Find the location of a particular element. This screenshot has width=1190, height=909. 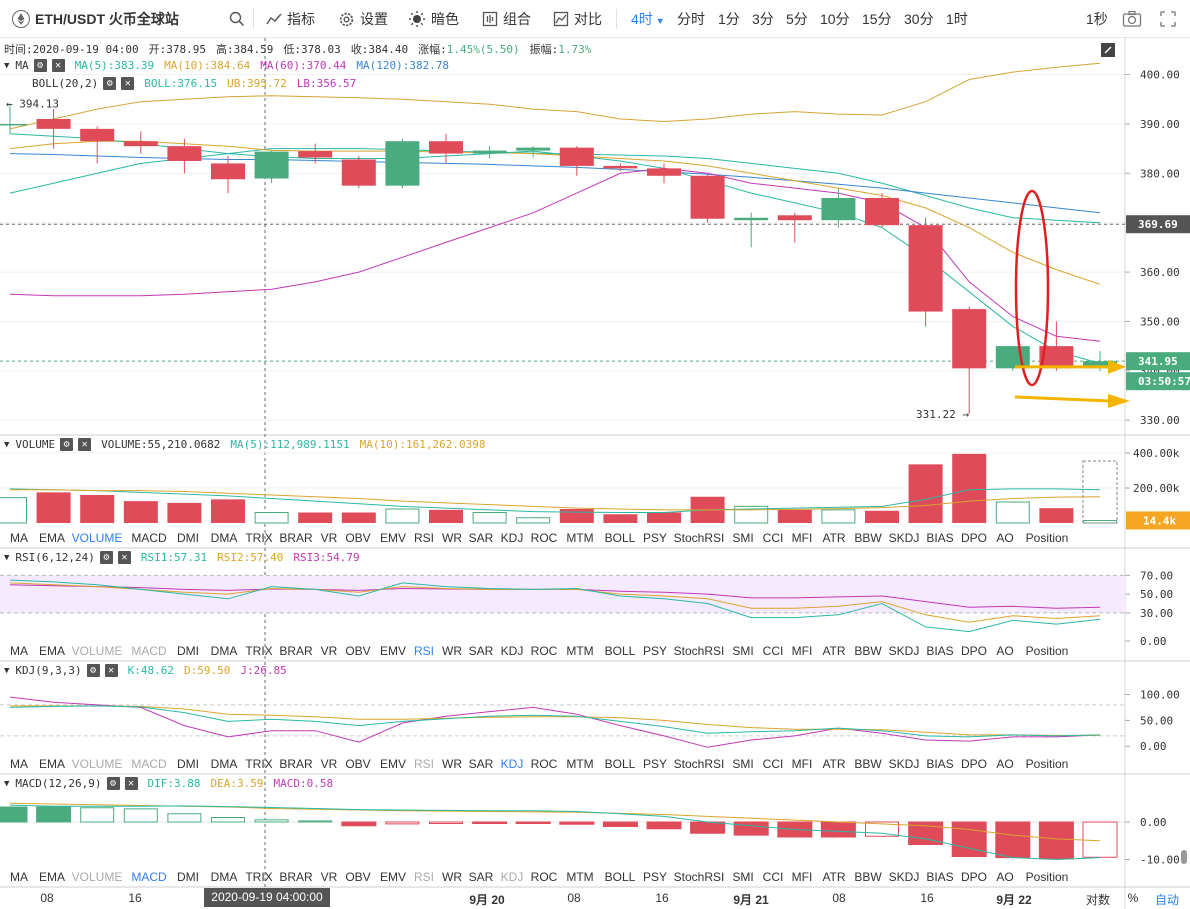

timeframe-1m: 1分 is located at coordinates (729, 19).